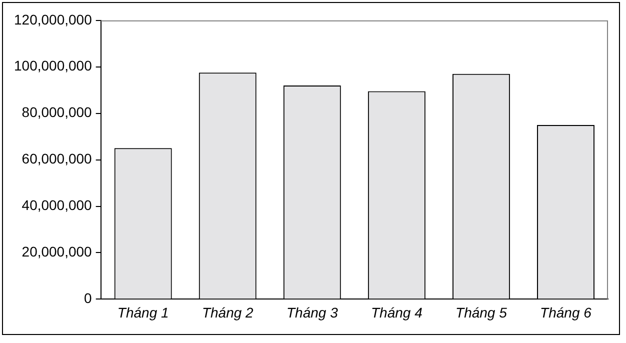 The width and height of the screenshot is (626, 343). I want to click on x-tick-label: Tháng 4, so click(397, 312).